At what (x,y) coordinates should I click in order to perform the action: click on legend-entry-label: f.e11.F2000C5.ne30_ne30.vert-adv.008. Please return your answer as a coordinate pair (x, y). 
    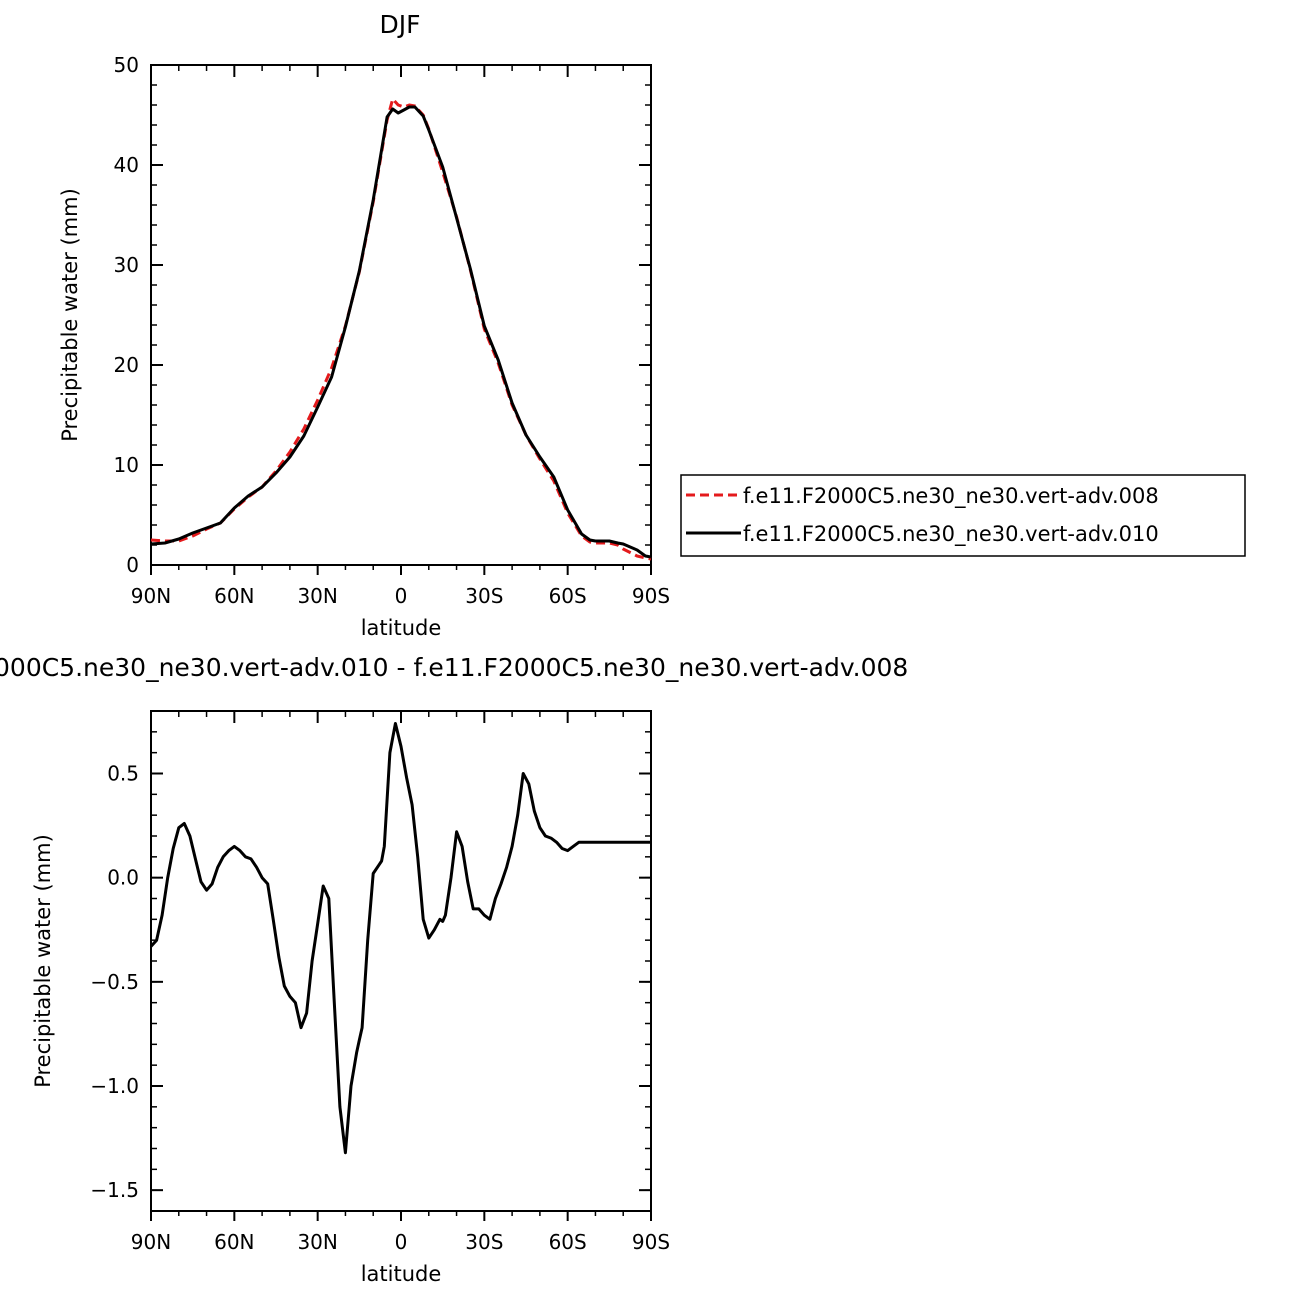
    Looking at the image, I should click on (951, 496).